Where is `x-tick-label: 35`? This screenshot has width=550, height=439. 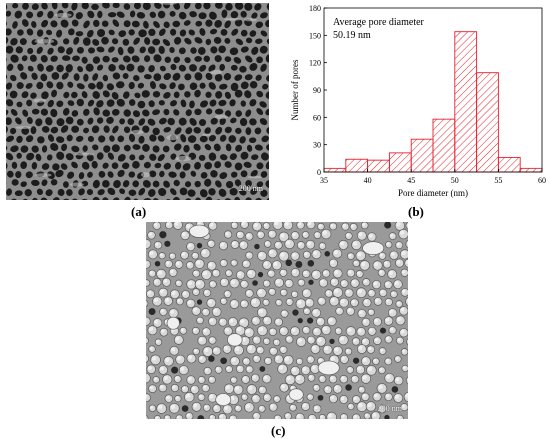
x-tick-label: 35 is located at coordinates (324, 180).